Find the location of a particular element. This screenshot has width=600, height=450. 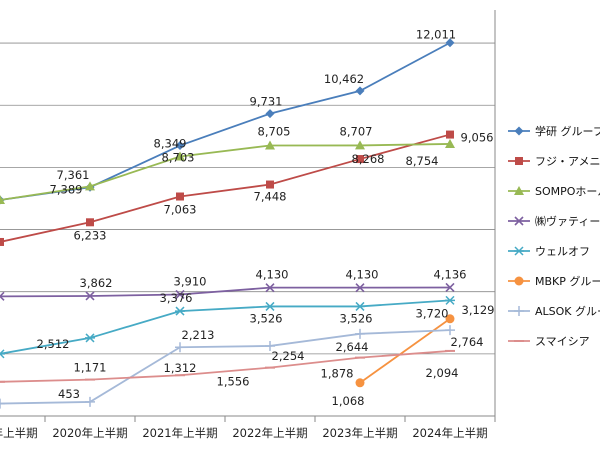

data-label: 2,644 is located at coordinates (352, 347).